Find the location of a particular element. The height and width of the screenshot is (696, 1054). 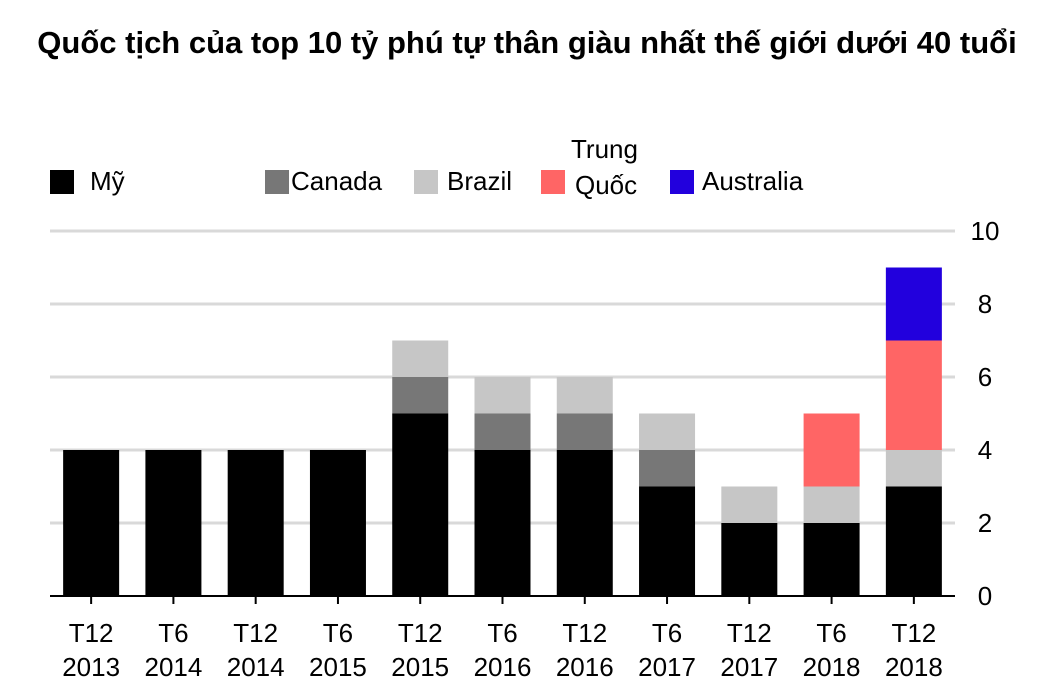

y-tick-label: 2 is located at coordinates (985, 523).